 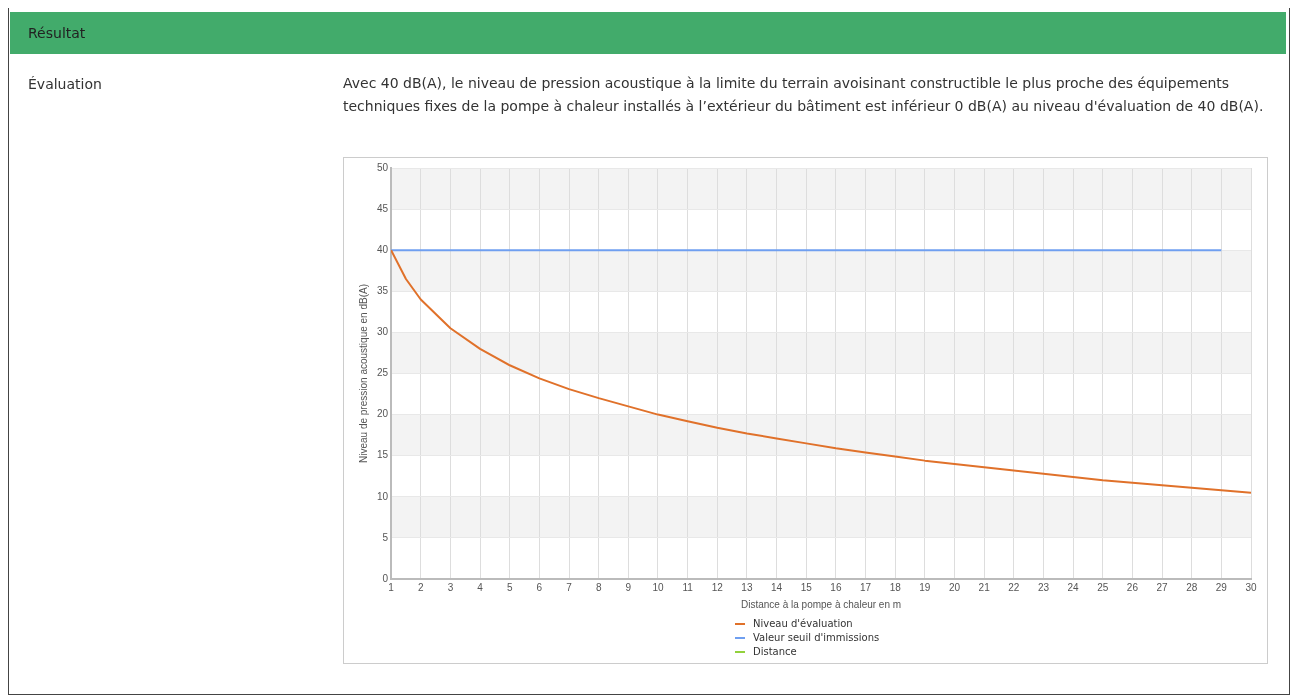 I want to click on text: Résultat, so click(x=648, y=33).